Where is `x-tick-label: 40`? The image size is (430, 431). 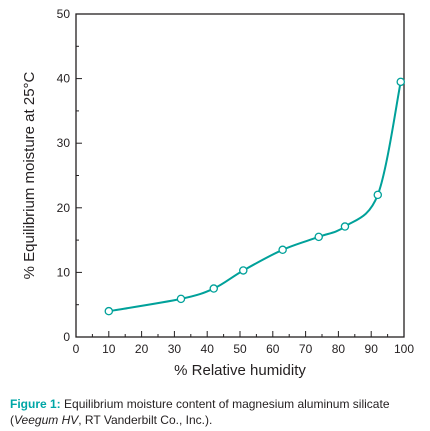
x-tick-label: 40 is located at coordinates (208, 349).